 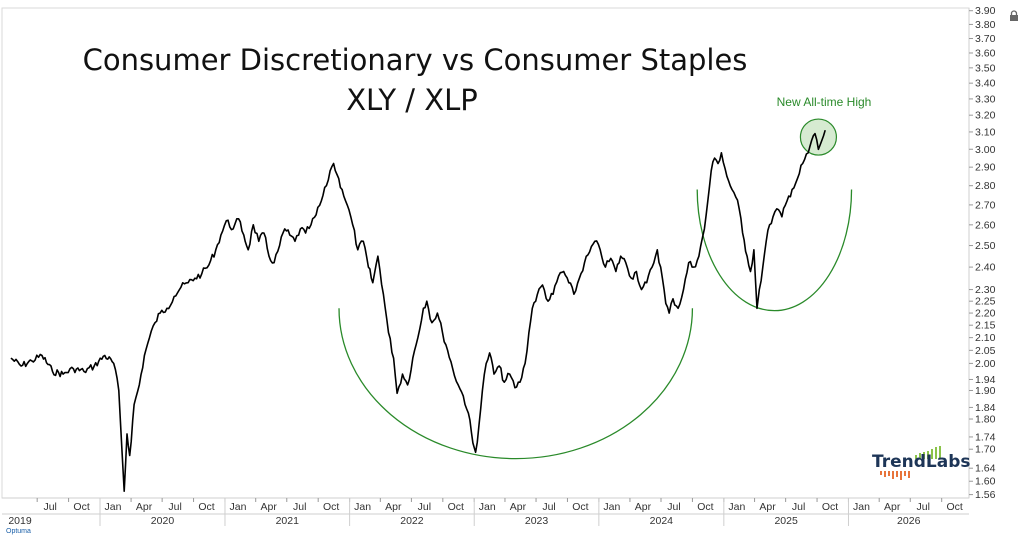 What do you see at coordinates (774, 250) in the screenshot?
I see `arc-small-base` at bounding box center [774, 250].